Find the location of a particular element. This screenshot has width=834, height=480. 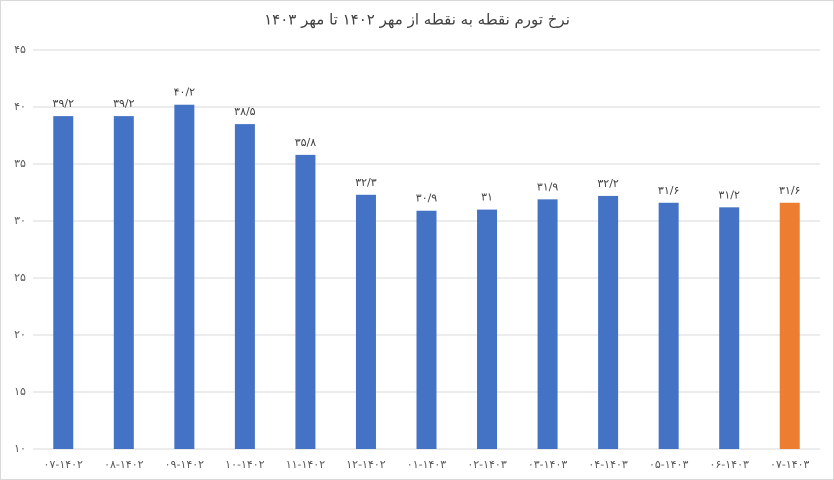

x-tick-label: ۱۲-۱۴۰۲ is located at coordinates (366, 464).